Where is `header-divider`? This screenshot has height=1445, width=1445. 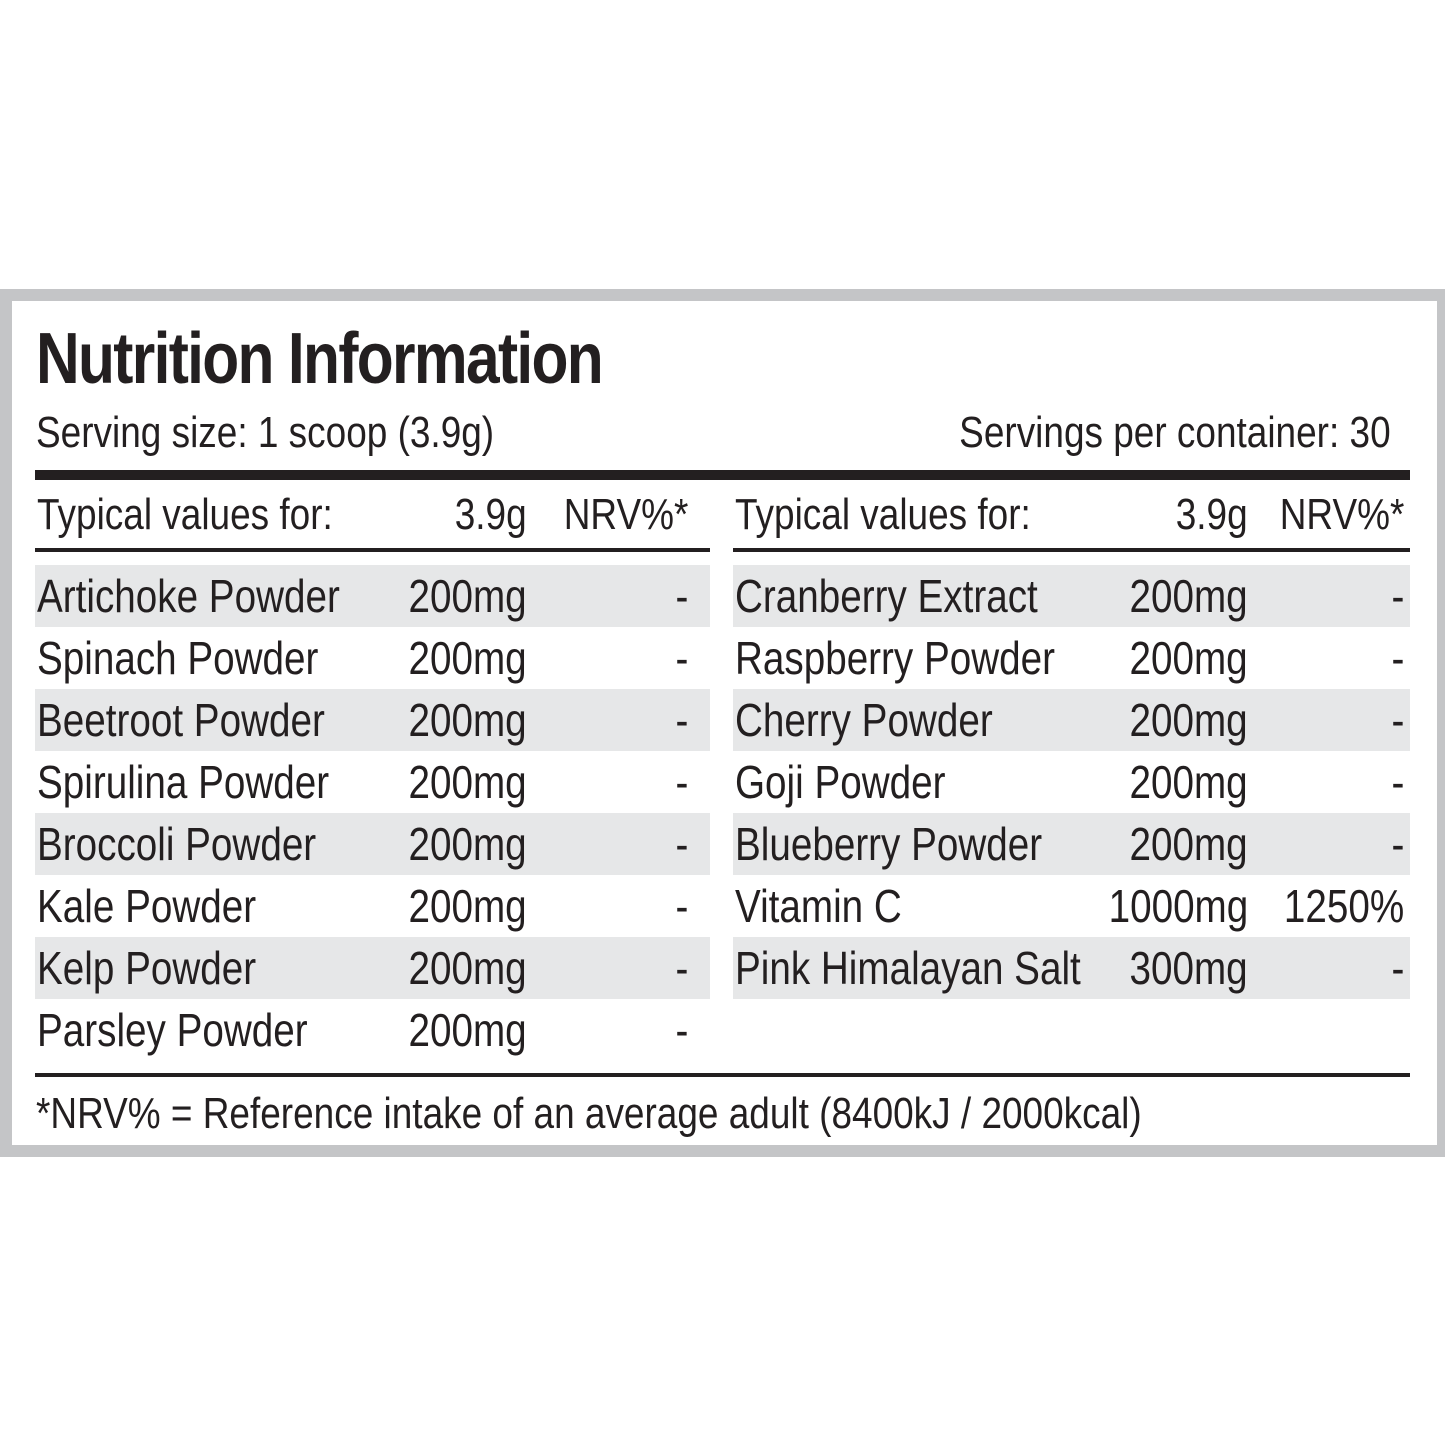 header-divider is located at coordinates (722, 475).